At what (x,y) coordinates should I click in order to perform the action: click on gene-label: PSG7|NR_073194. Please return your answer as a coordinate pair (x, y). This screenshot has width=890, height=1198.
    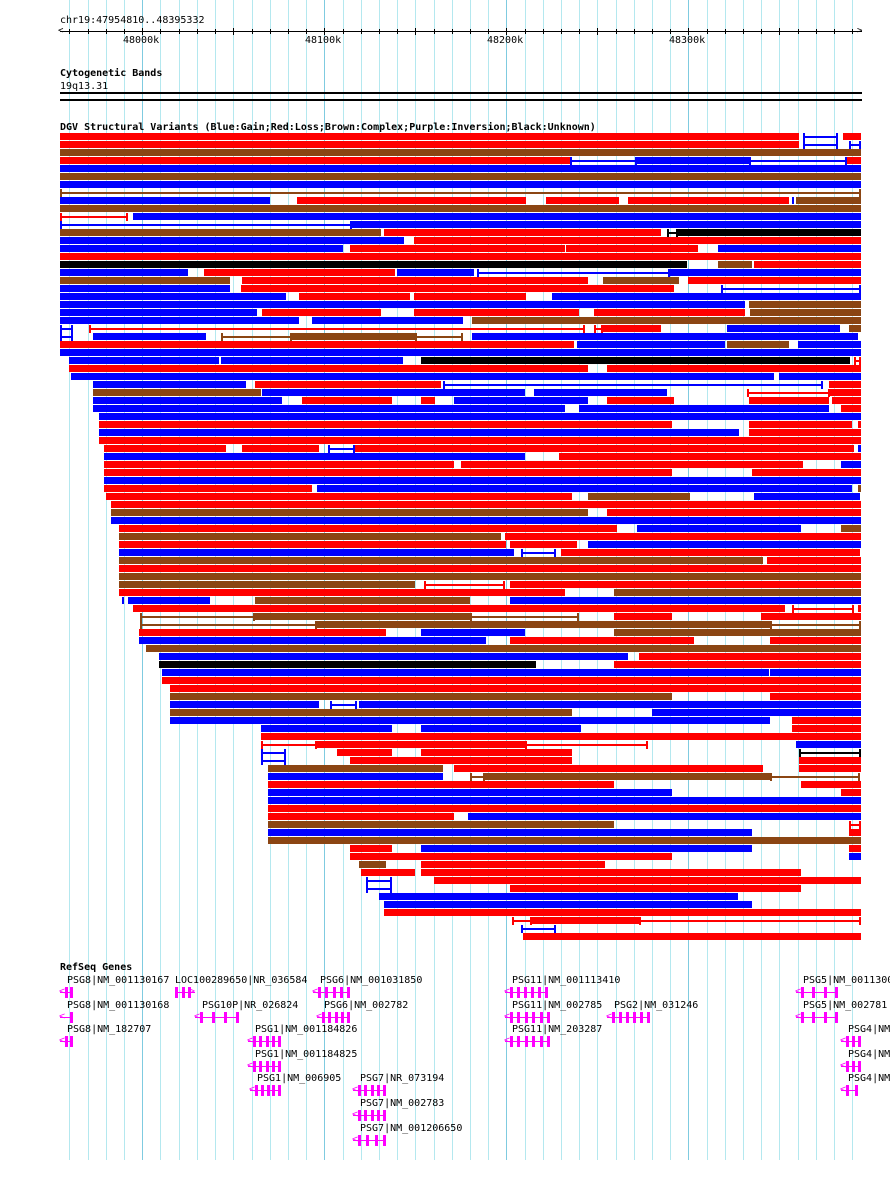
    Looking at the image, I should click on (402, 1079).